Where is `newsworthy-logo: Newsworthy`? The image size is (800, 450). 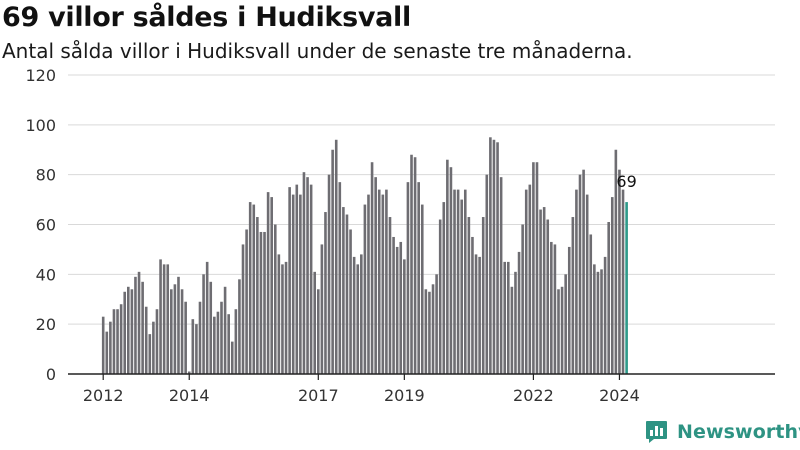 newsworthy-logo: Newsworthy is located at coordinates (722, 431).